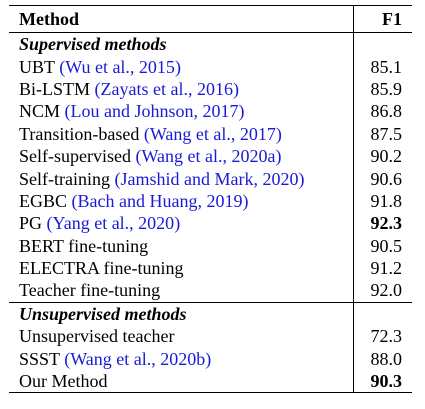  I want to click on method-cell: SSST (Wang et al., 2020b), so click(115, 358).